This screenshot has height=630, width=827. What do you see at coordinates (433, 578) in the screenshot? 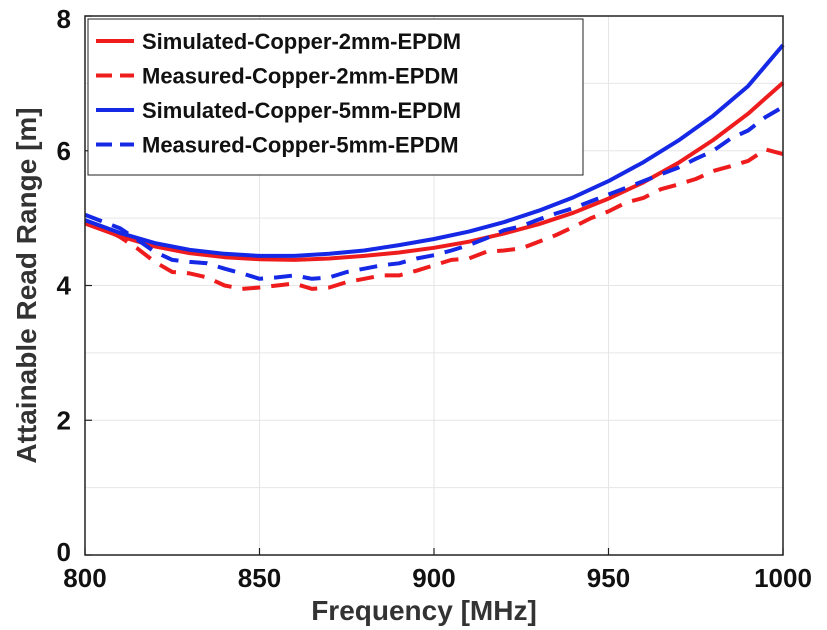
I see `x-tick-label: 900` at bounding box center [433, 578].